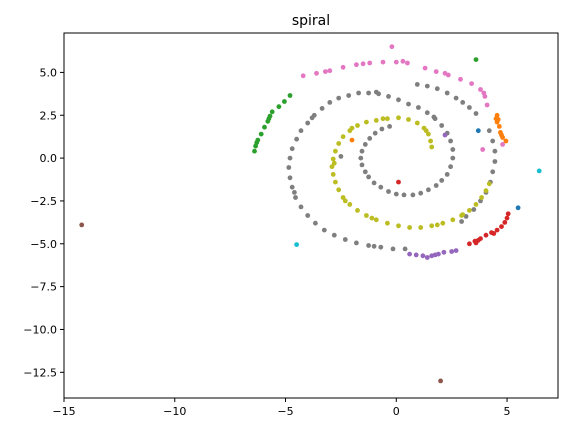 This screenshot has height=435, width=568. Describe the element at coordinates (396, 411) in the screenshot. I see `x-tick-label: 0` at that location.